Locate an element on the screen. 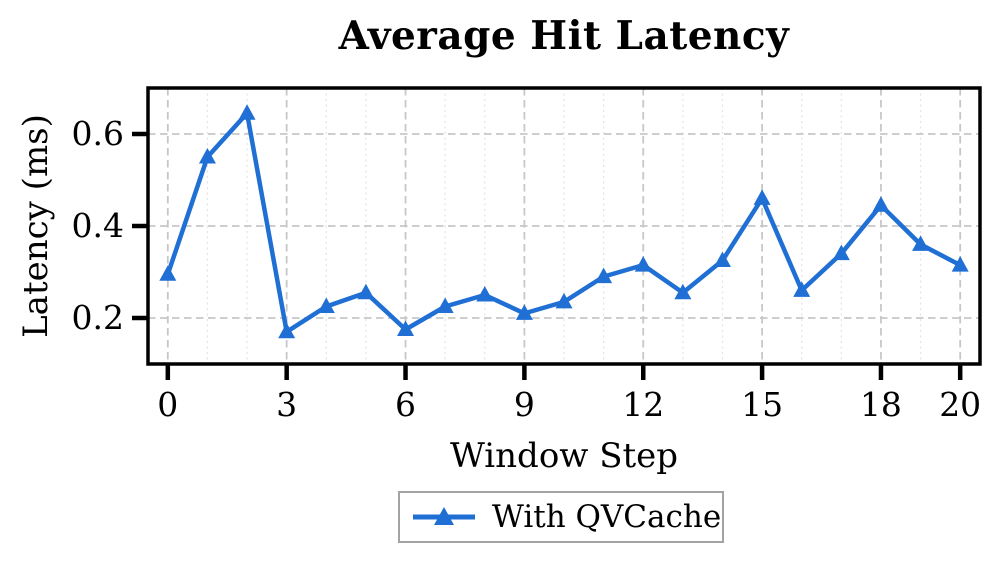  legend-triangle-marker is located at coordinates (444, 516).